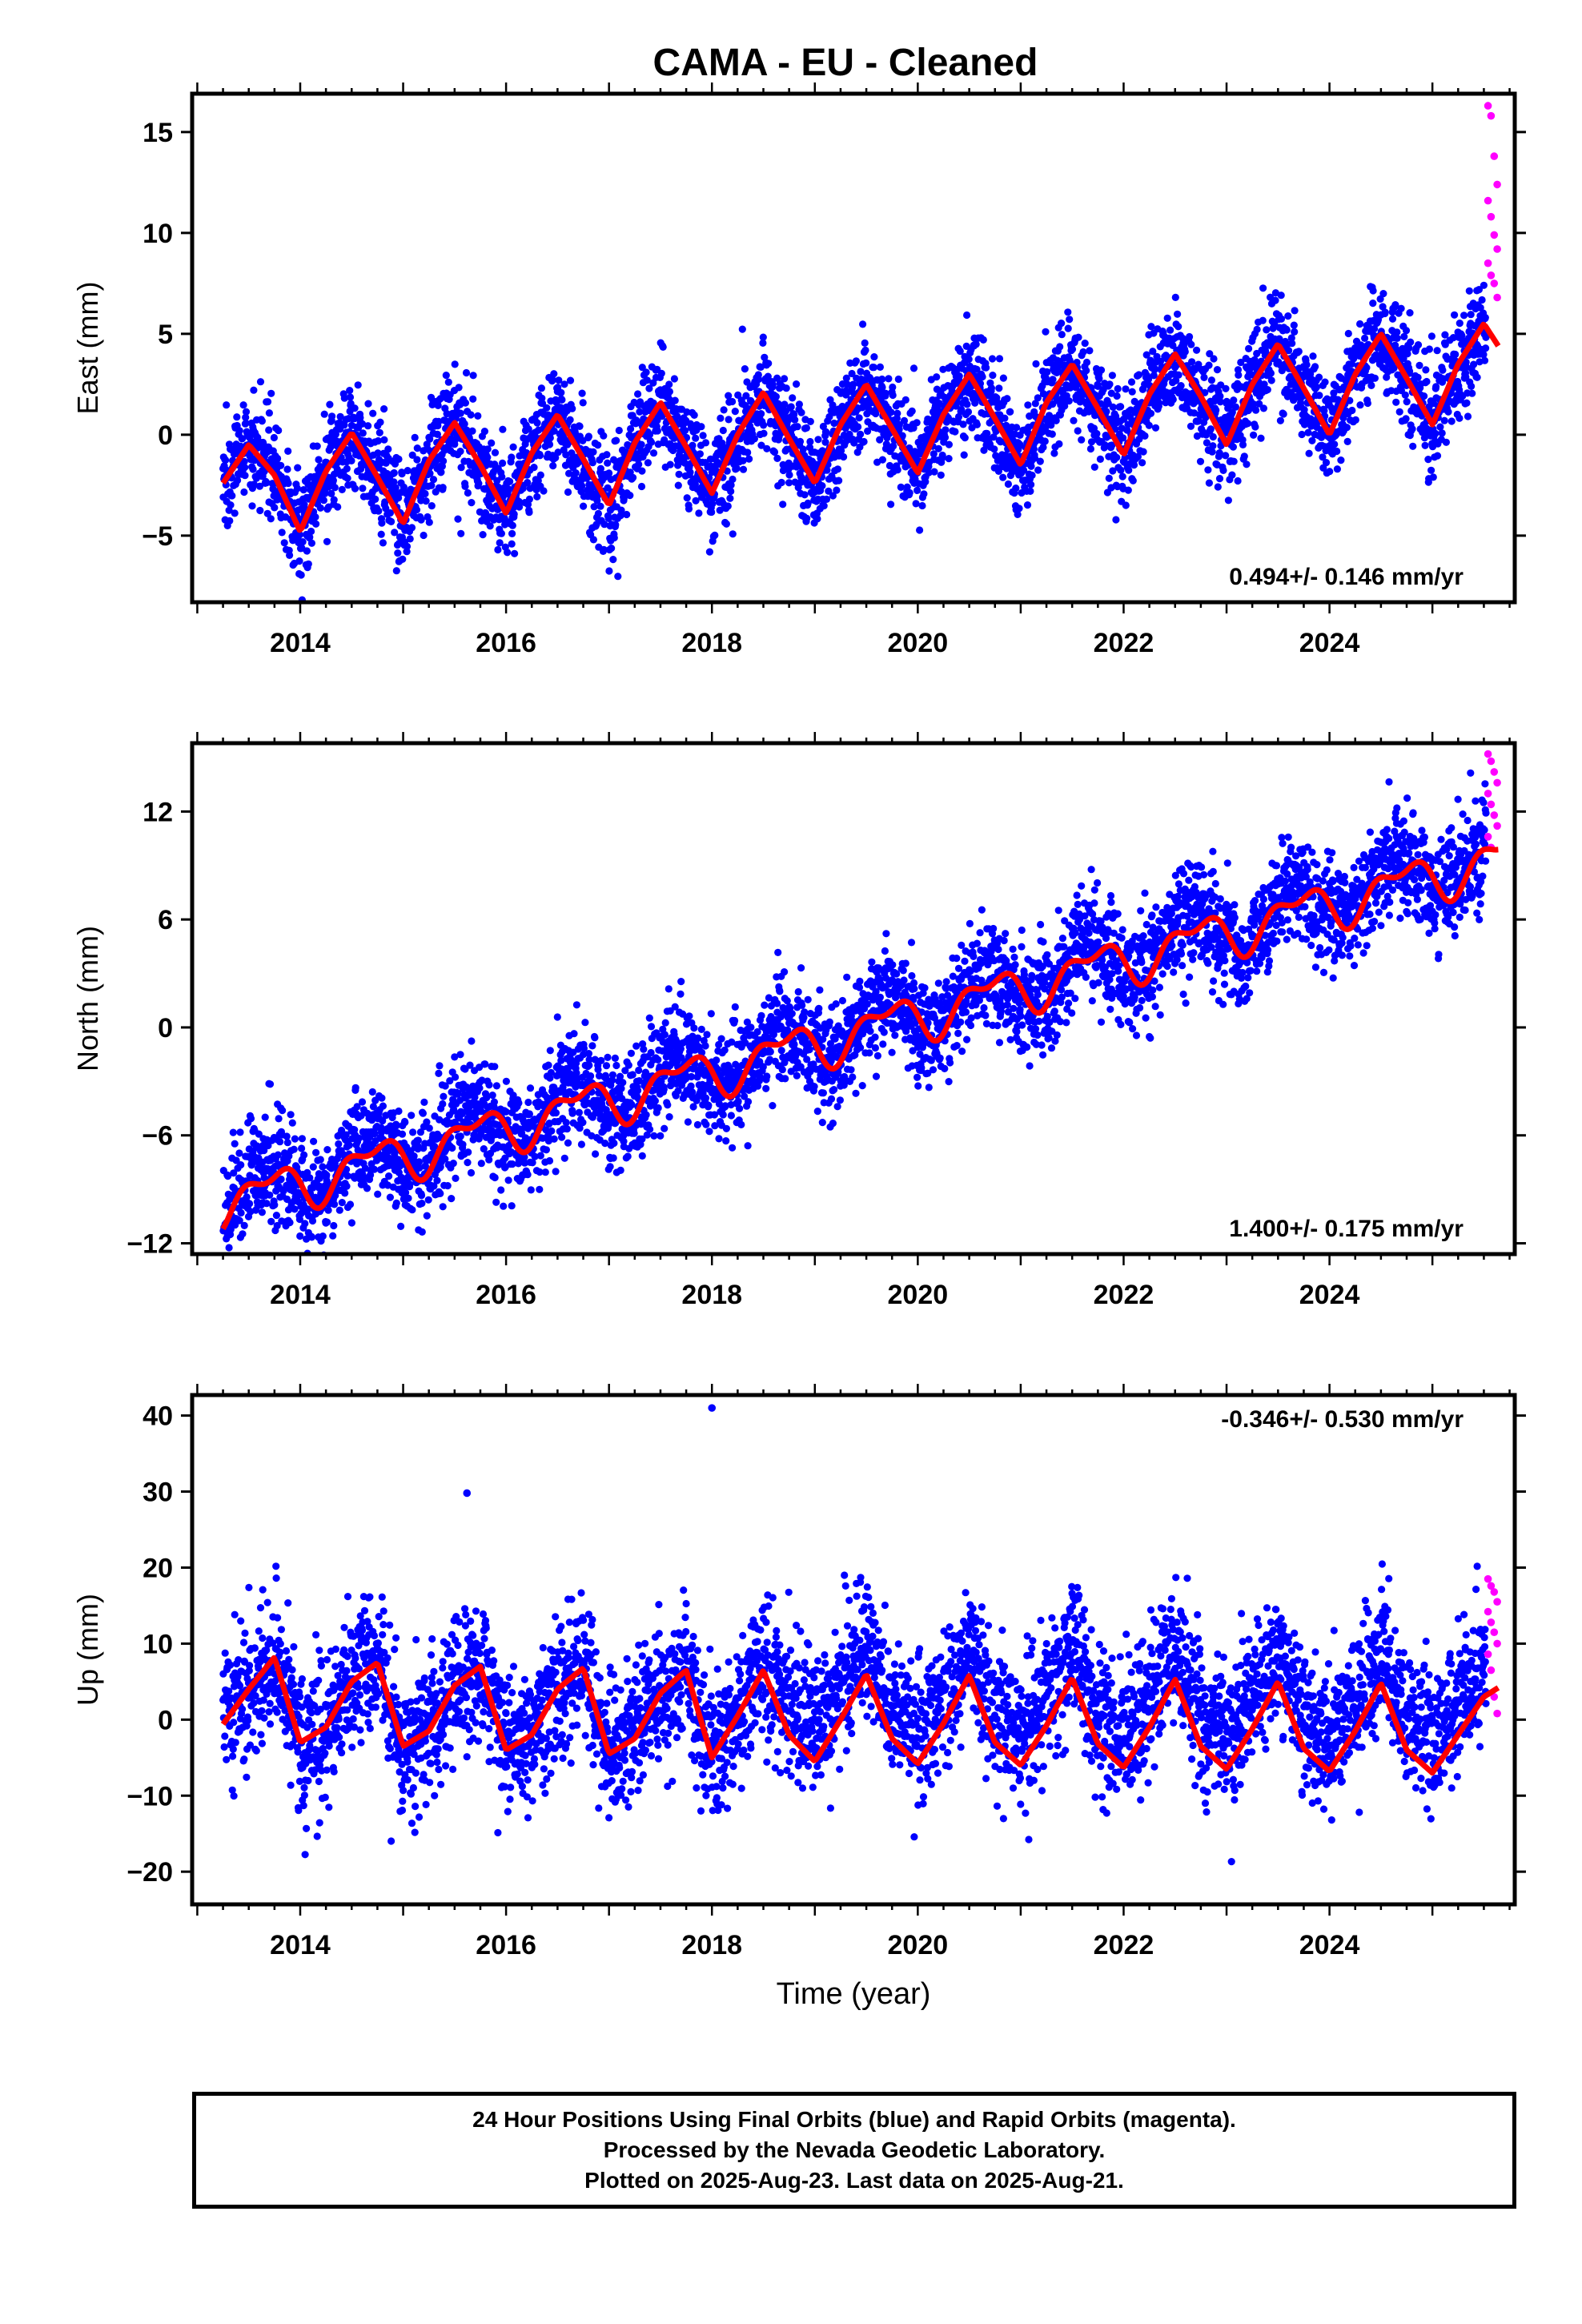  What do you see at coordinates (854, 442) in the screenshot?
I see `east-final-orbit-points` at bounding box center [854, 442].